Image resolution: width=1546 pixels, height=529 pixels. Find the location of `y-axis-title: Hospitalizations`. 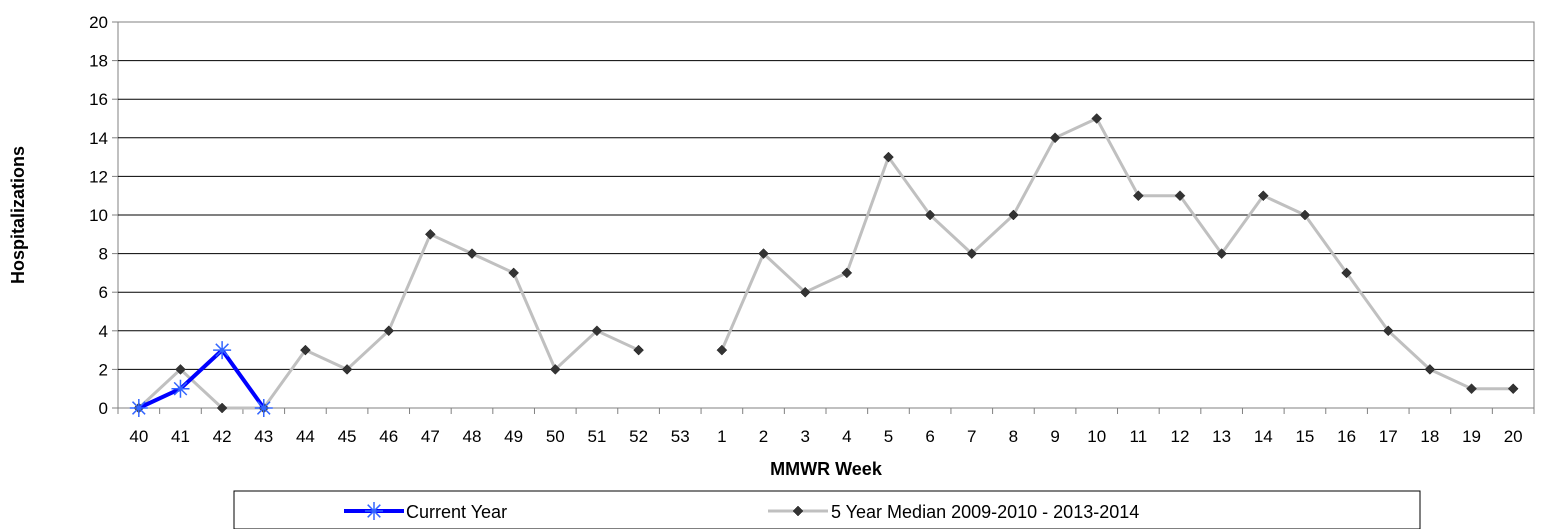

y-axis-title: Hospitalizations is located at coordinates (18, 215).